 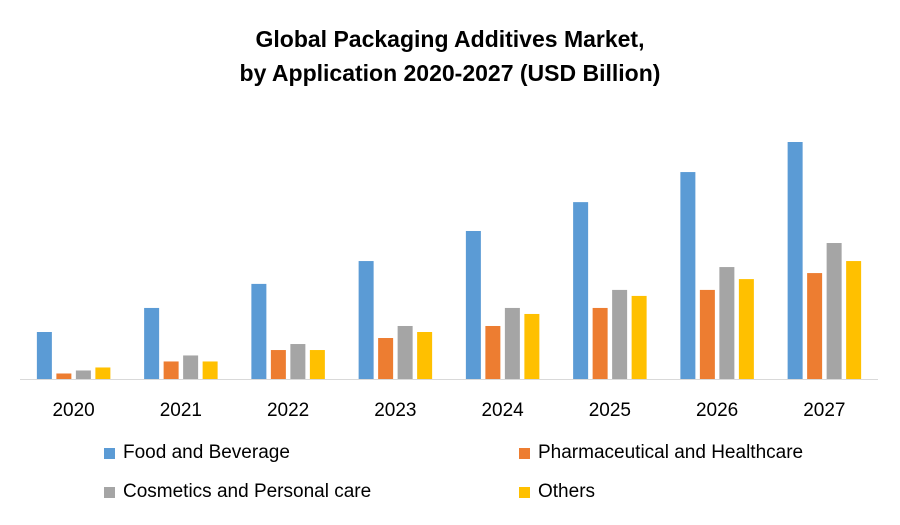 What do you see at coordinates (473, 305) in the screenshot?
I see `bar-2024-food-and-beverage` at bounding box center [473, 305].